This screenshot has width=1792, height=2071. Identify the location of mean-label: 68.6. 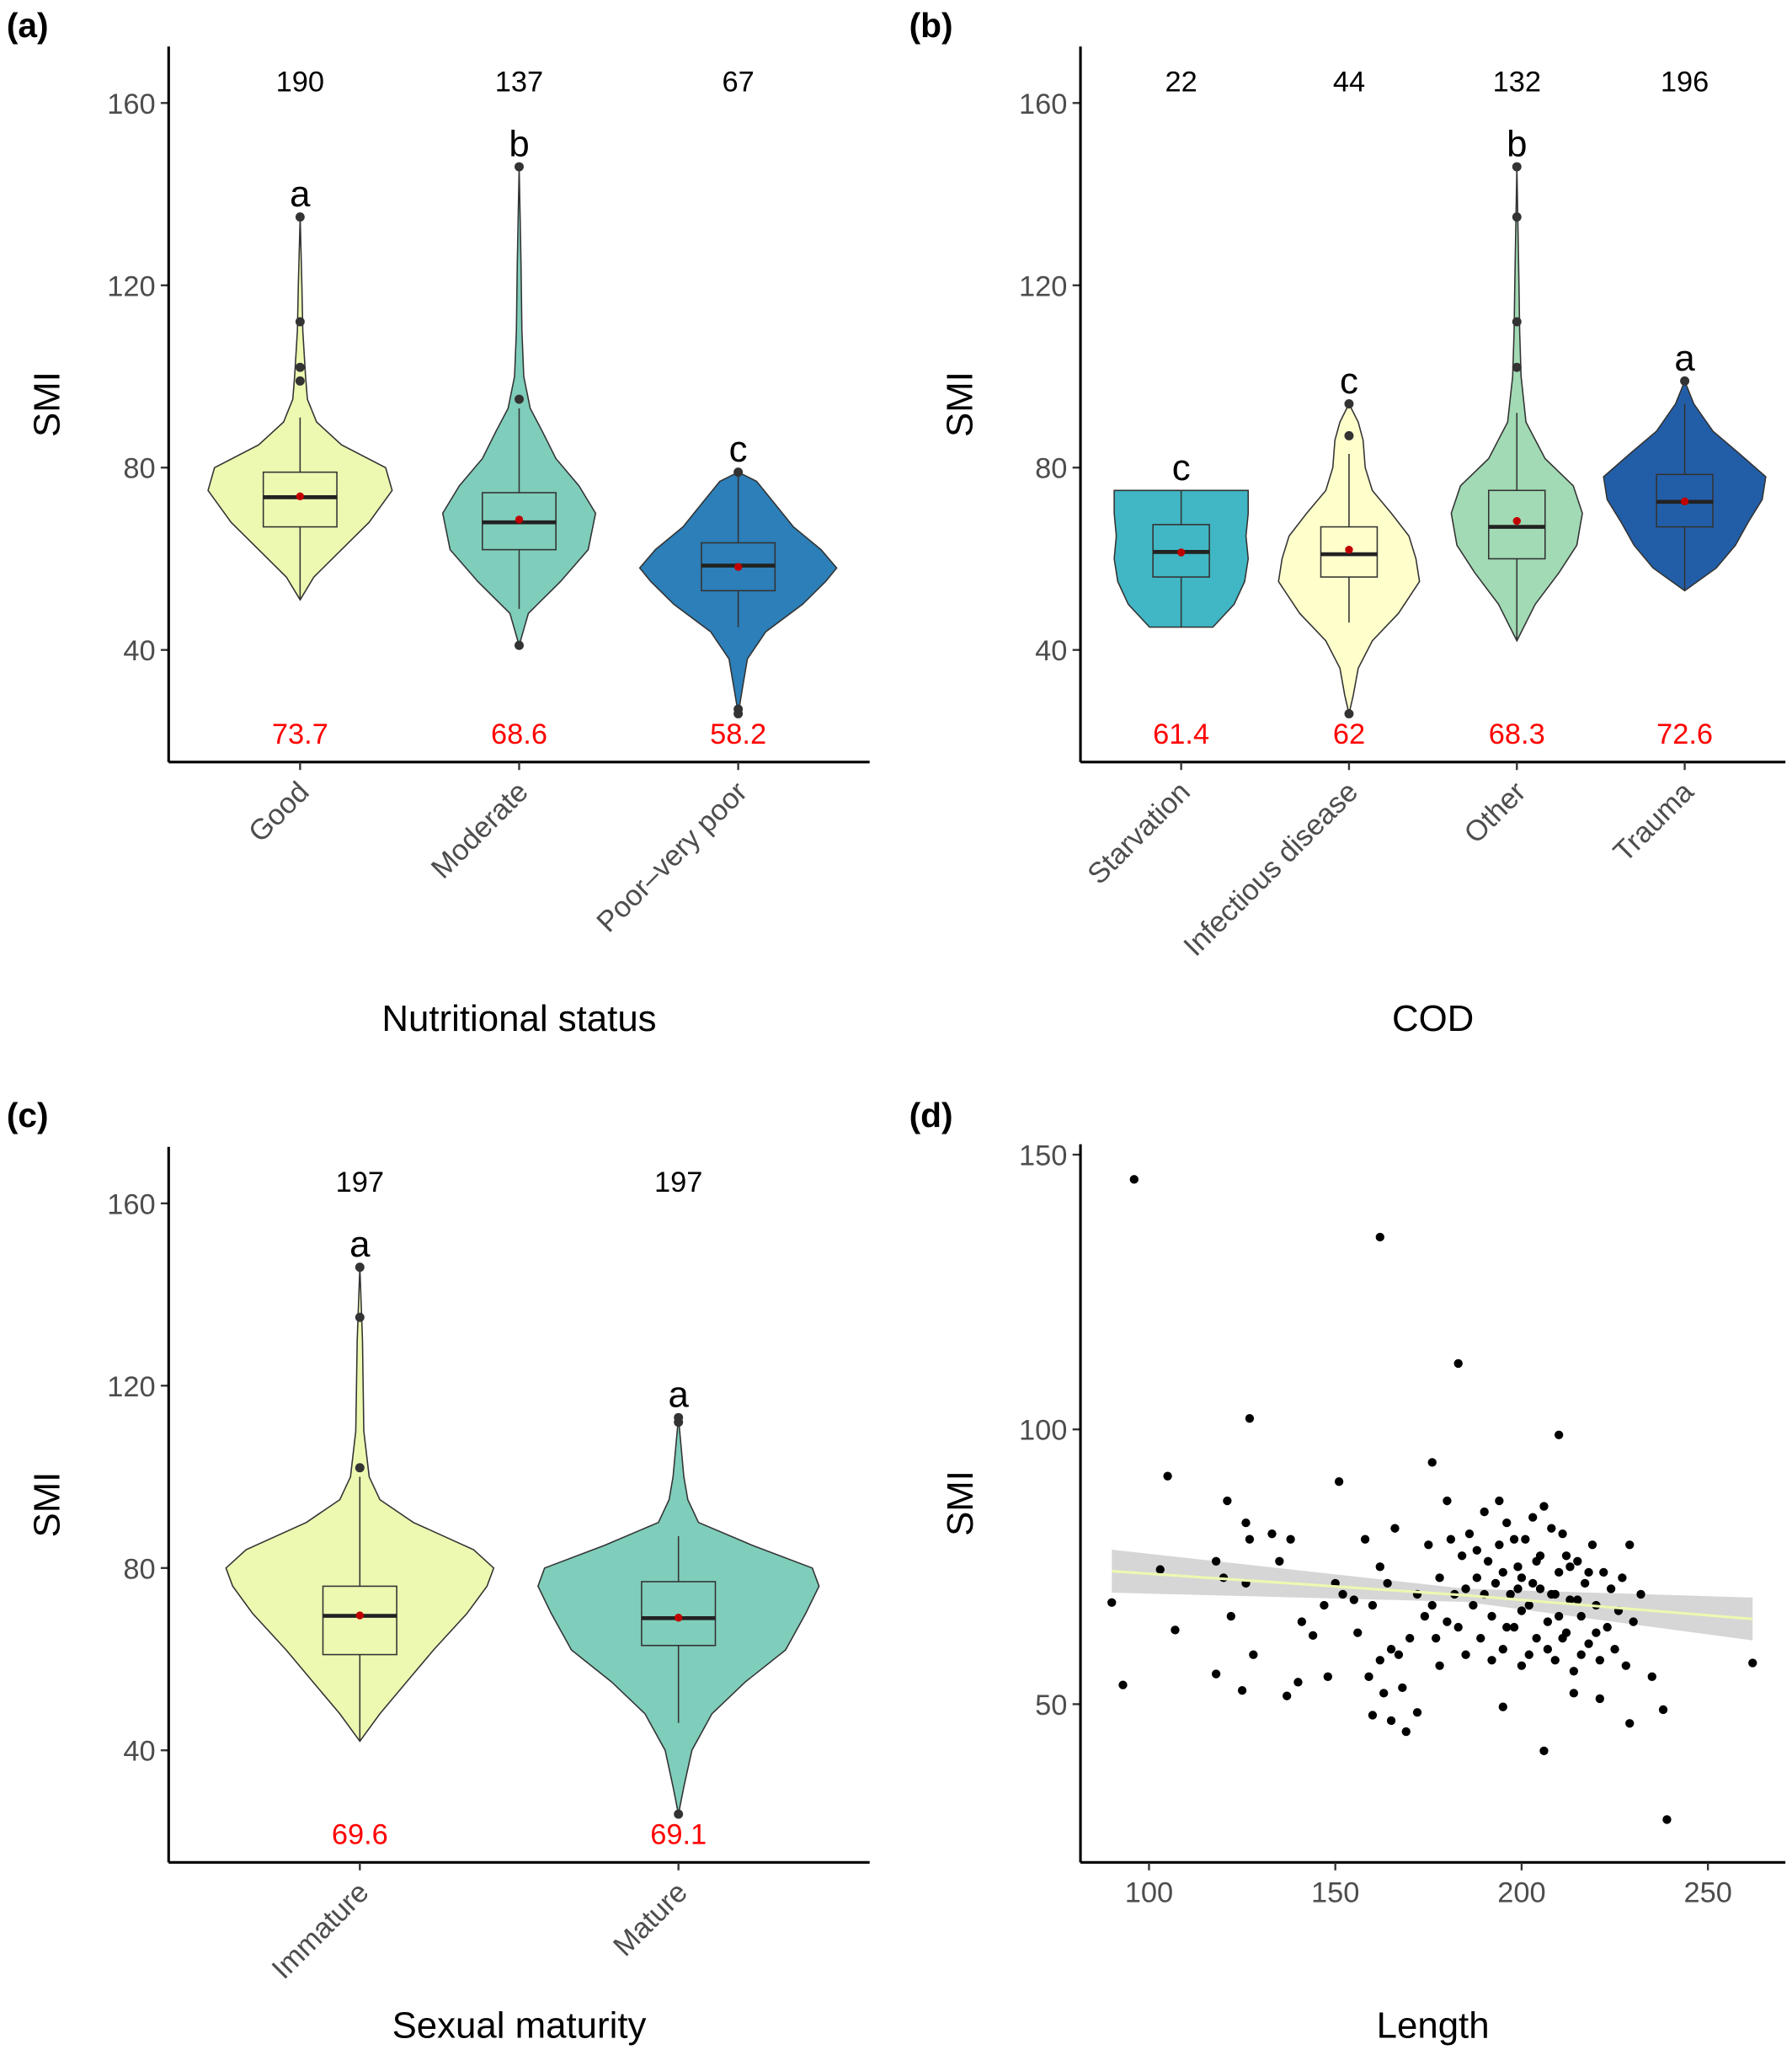
(519, 734).